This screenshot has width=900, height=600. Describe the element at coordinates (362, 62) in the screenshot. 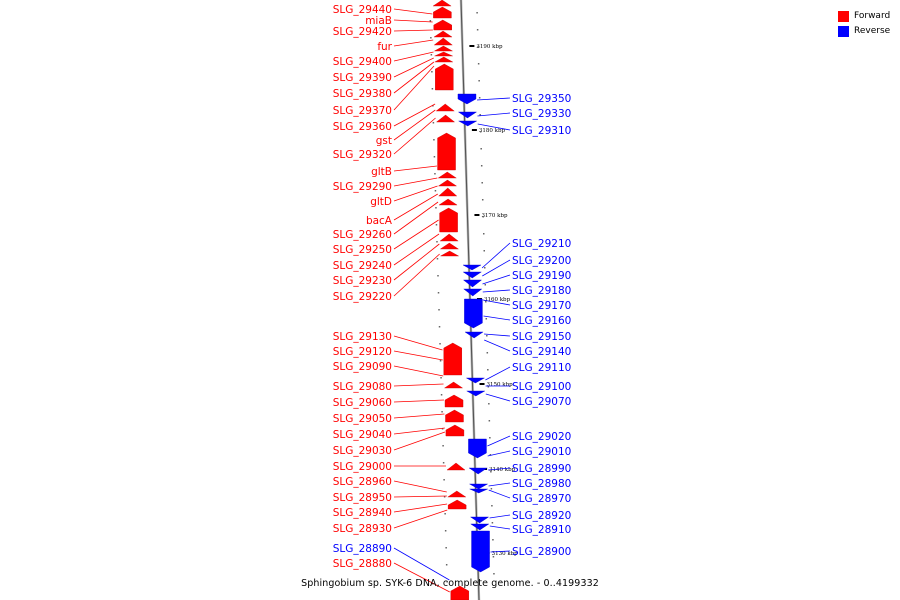

I see `forward-gene-label: SLG_29400` at that location.